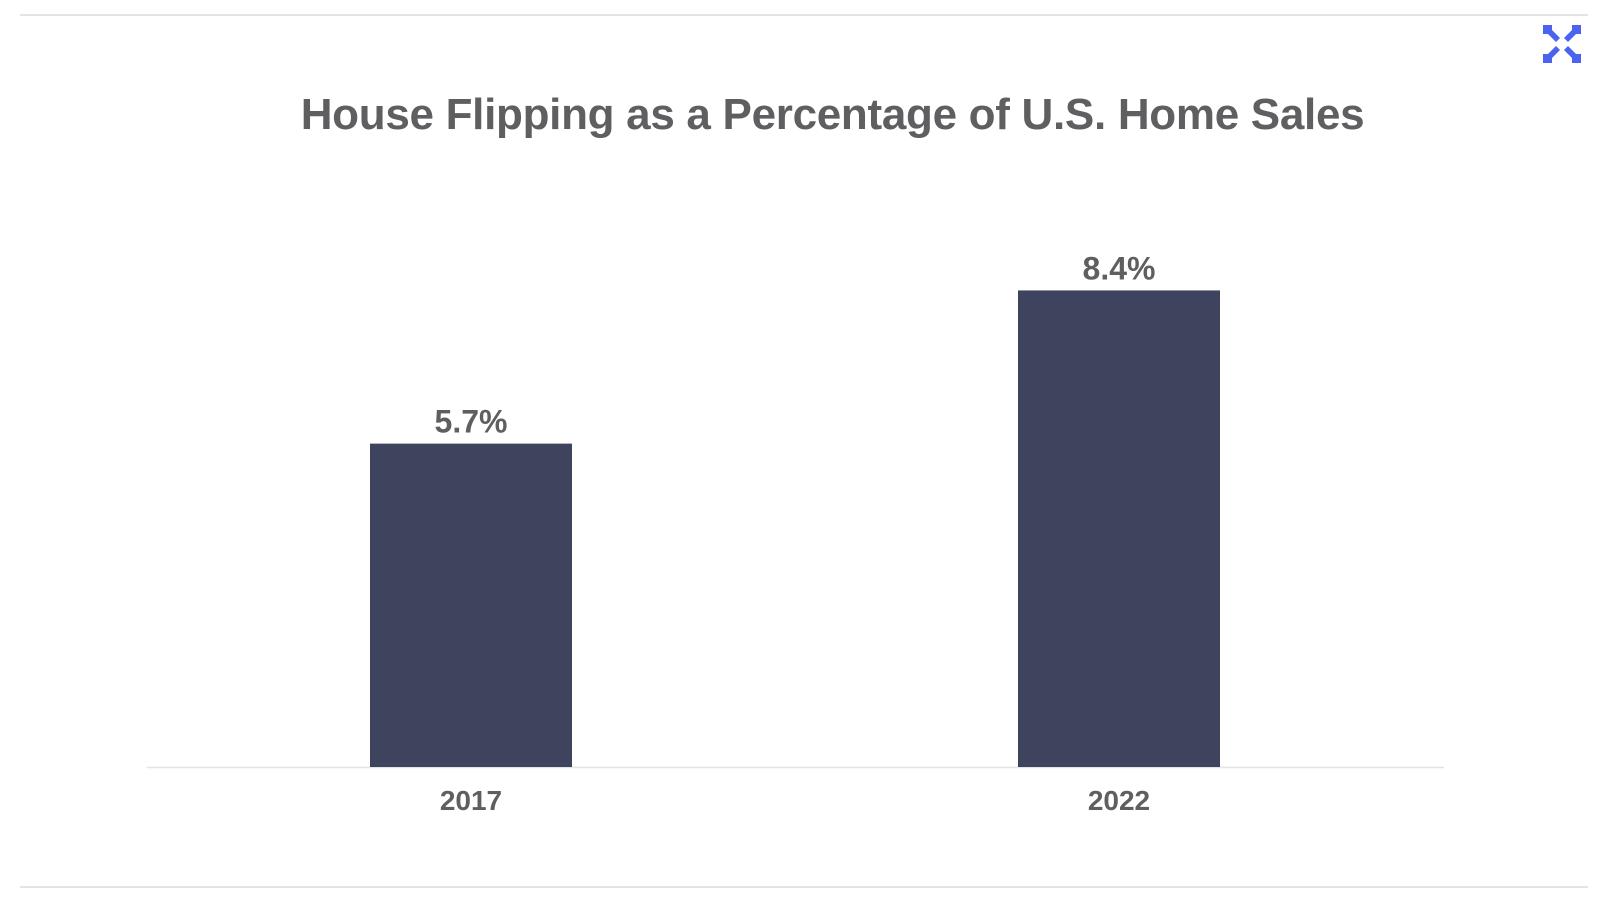 The height and width of the screenshot is (900, 1600). What do you see at coordinates (471, 605) in the screenshot?
I see `bar-2017` at bounding box center [471, 605].